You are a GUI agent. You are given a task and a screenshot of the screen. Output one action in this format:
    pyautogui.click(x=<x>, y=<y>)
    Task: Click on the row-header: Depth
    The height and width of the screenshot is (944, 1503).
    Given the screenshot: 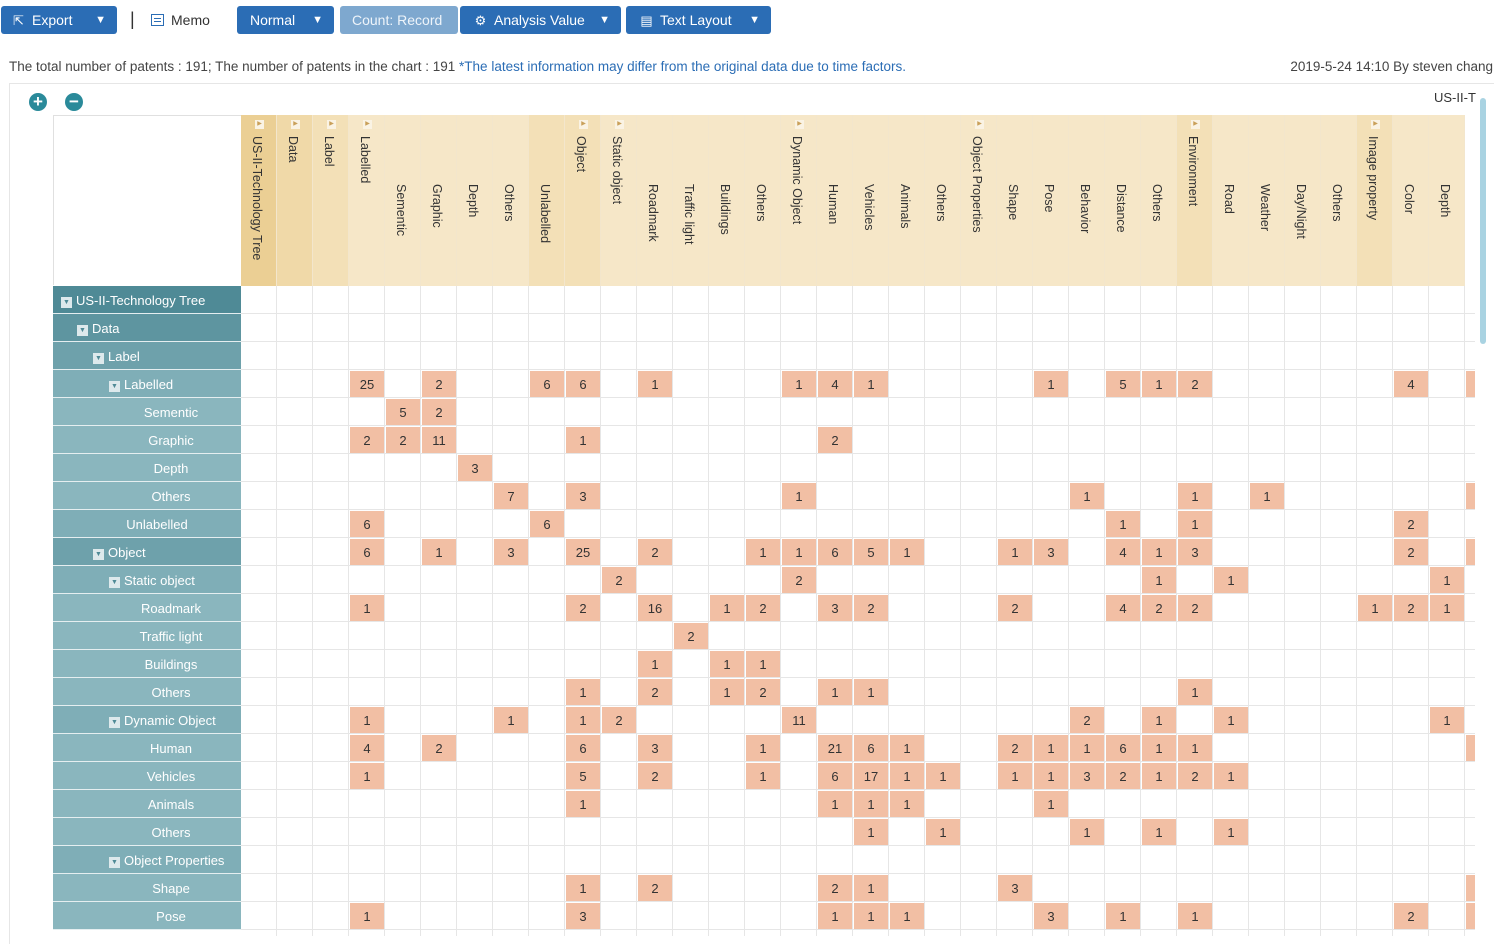 What is the action you would take?
    pyautogui.click(x=147, y=468)
    